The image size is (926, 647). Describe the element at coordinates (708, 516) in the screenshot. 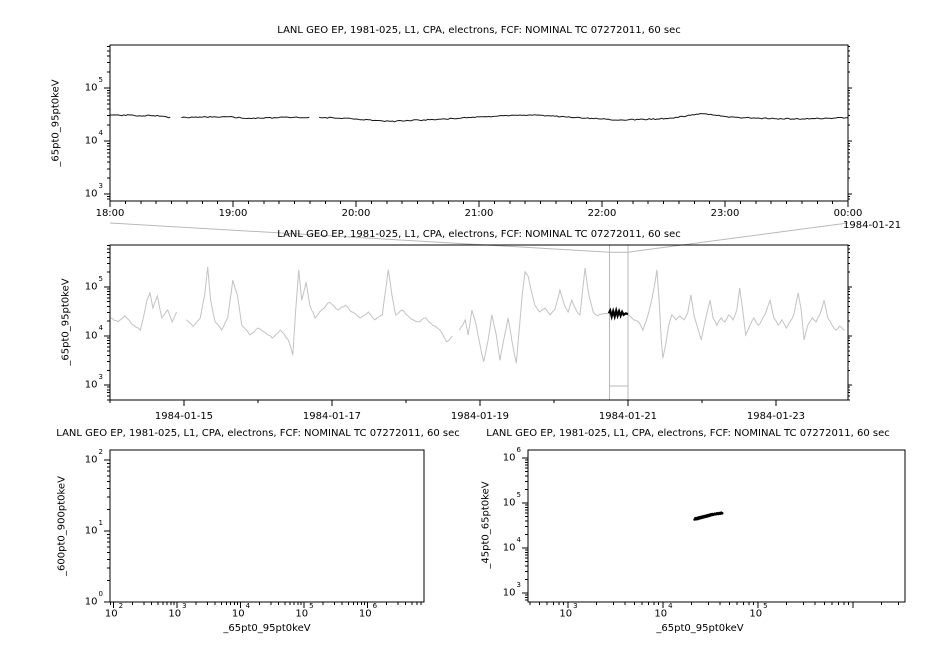

I see `scatter-45-65-points` at that location.